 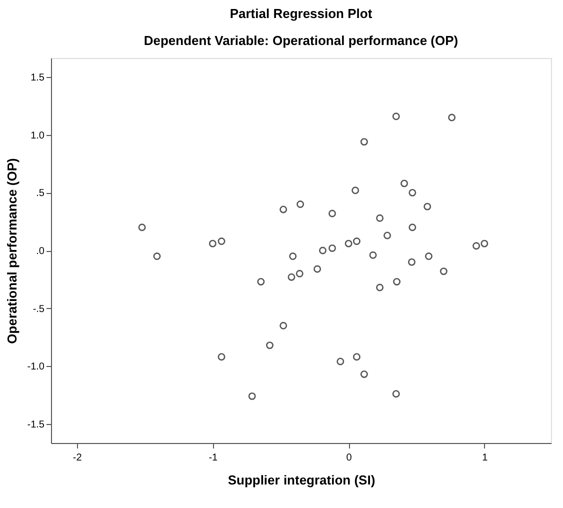 I want to click on y-tick-label: .5, so click(x=40, y=194).